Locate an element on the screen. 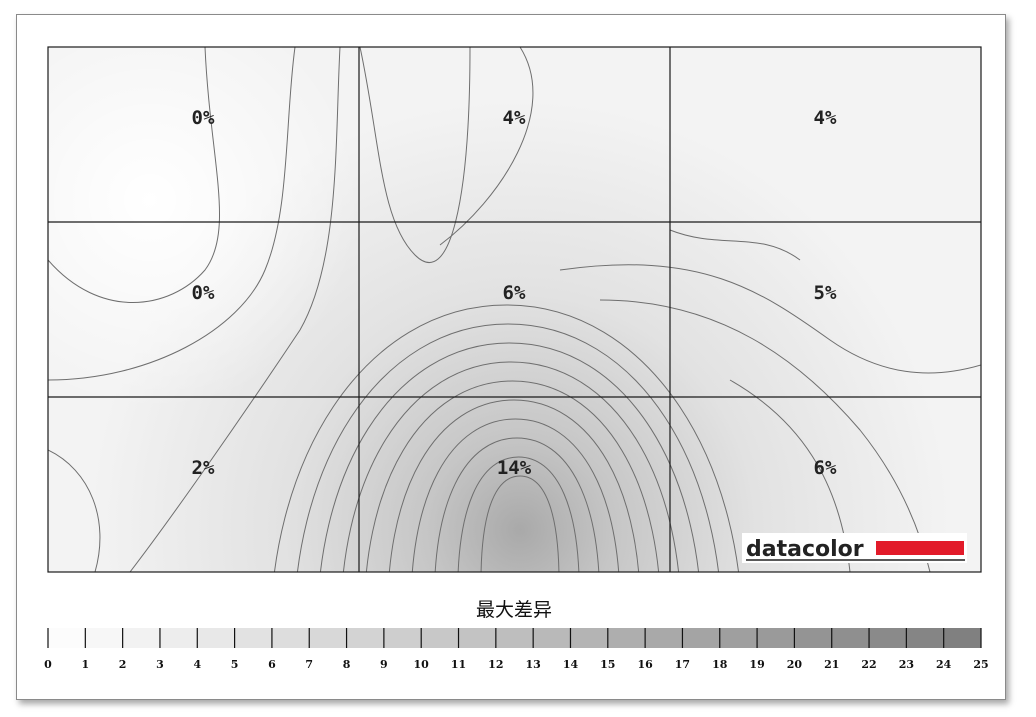  cell-label-r1c0: 0% is located at coordinates (203, 293).